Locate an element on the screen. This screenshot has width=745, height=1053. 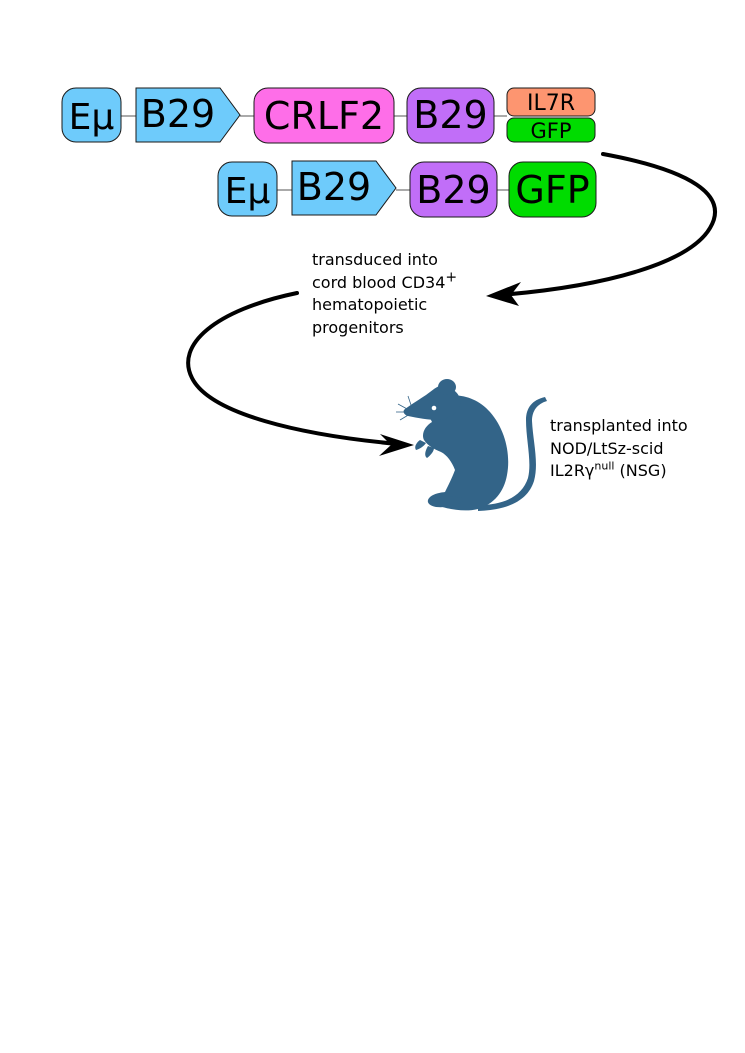
caption-text: (NSG) is located at coordinates (640, 470).